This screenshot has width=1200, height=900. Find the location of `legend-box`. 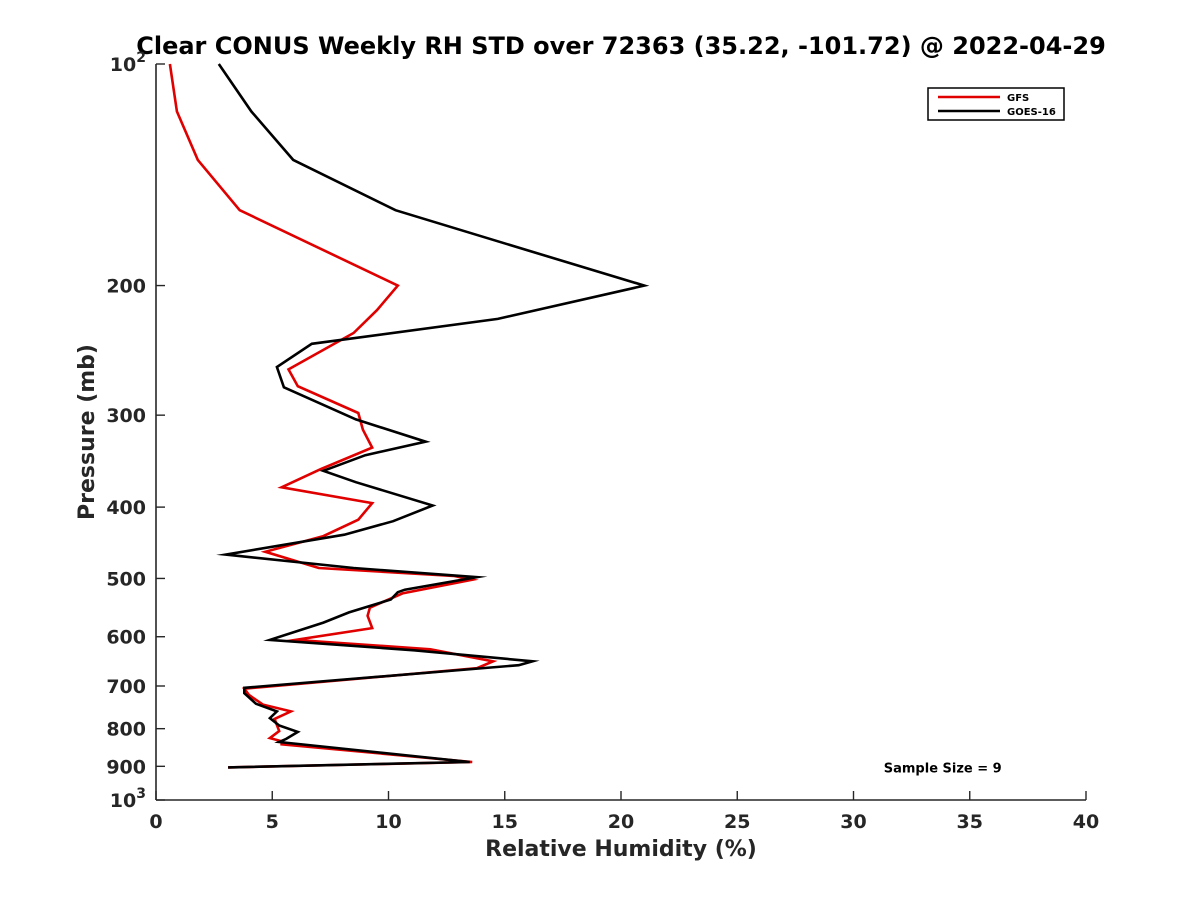

legend-box is located at coordinates (996, 104).